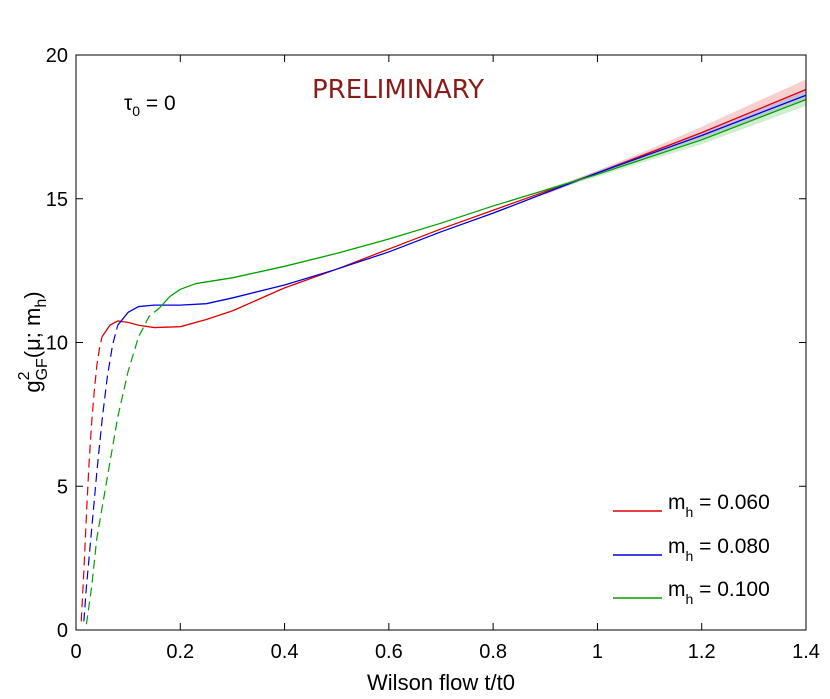 Image resolution: width=830 pixels, height=699 pixels. Describe the element at coordinates (75, 652) in the screenshot. I see `x-tick-label-0: 0` at that location.